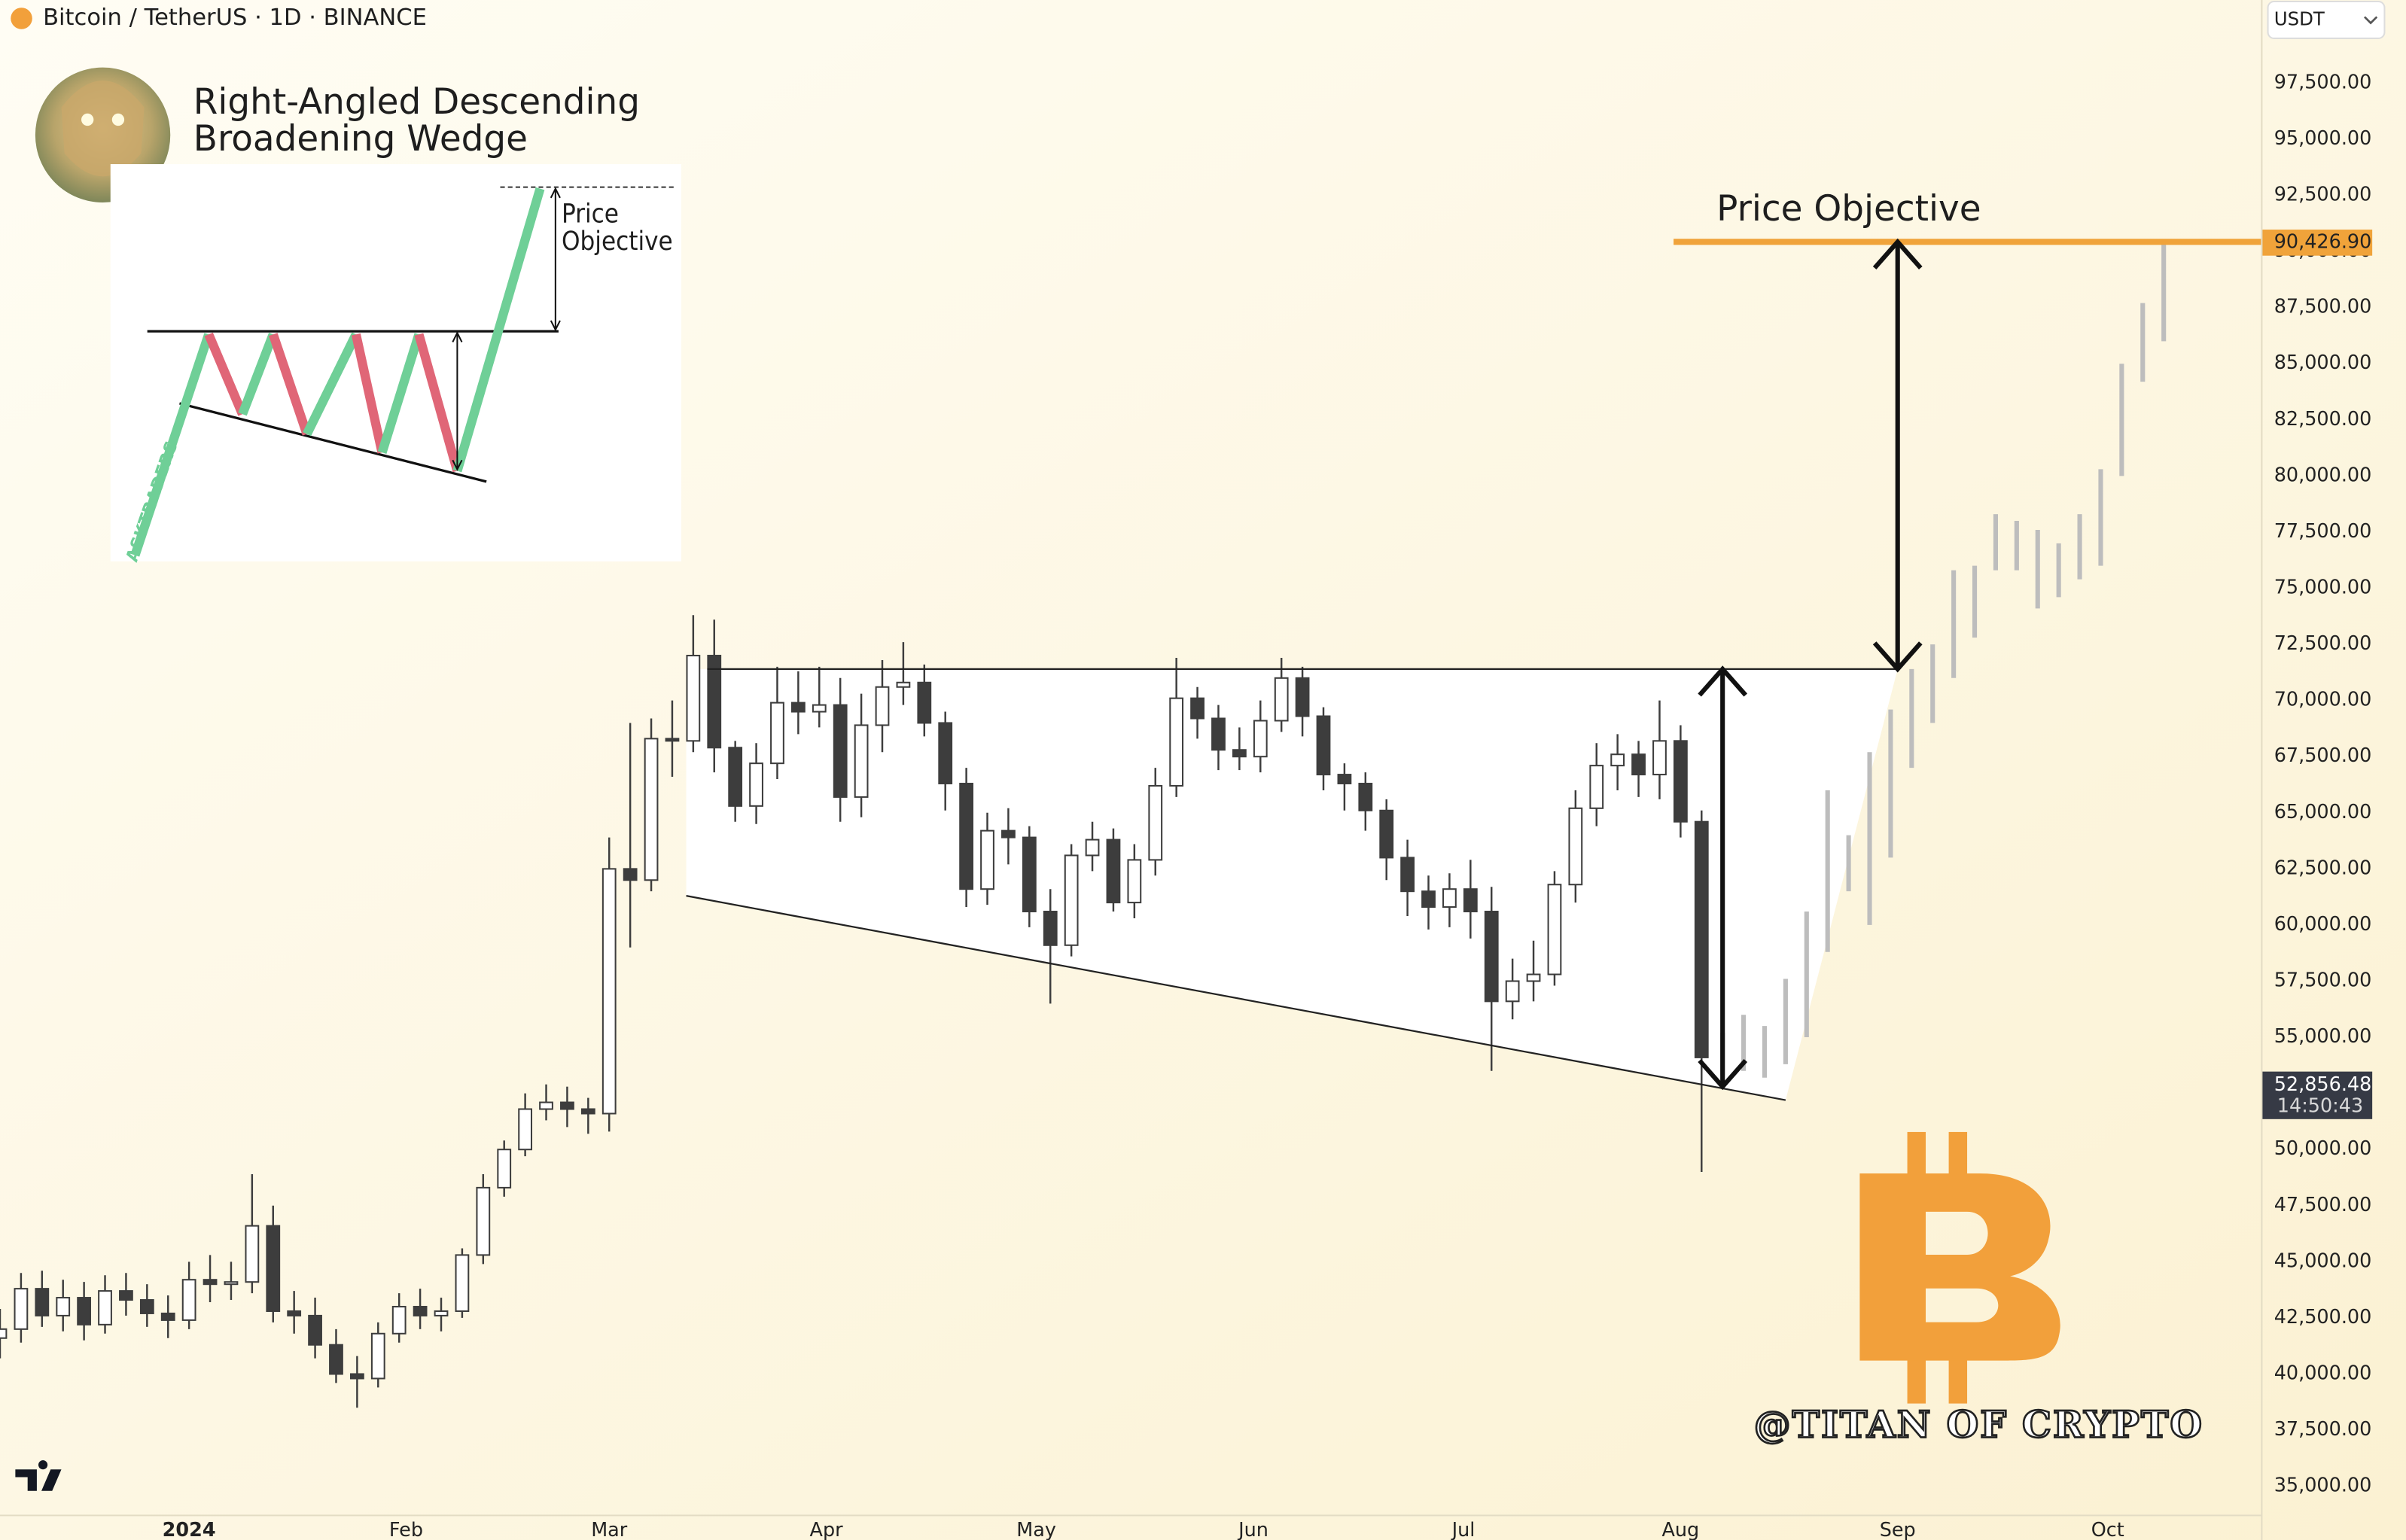 The height and width of the screenshot is (1540, 2406). Describe the element at coordinates (2323, 868) in the screenshot. I see `y-tick-label: 62,500.00` at that location.